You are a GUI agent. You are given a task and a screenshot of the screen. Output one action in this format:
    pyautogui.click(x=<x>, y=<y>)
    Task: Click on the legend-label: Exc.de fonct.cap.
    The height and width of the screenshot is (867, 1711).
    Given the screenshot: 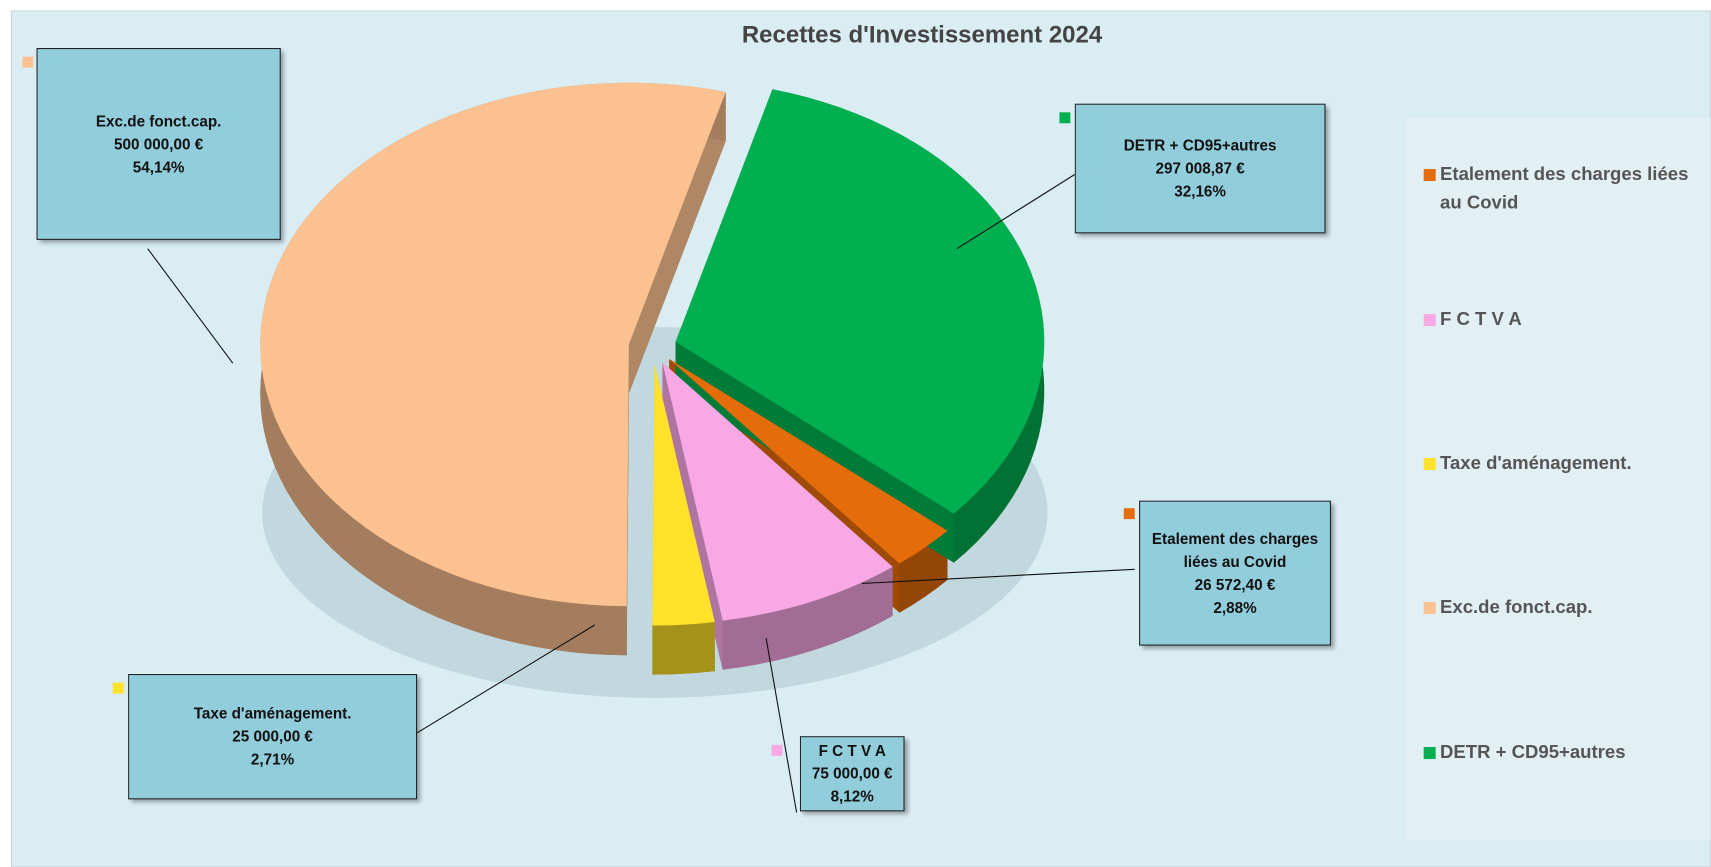 What is the action you would take?
    pyautogui.click(x=1516, y=607)
    